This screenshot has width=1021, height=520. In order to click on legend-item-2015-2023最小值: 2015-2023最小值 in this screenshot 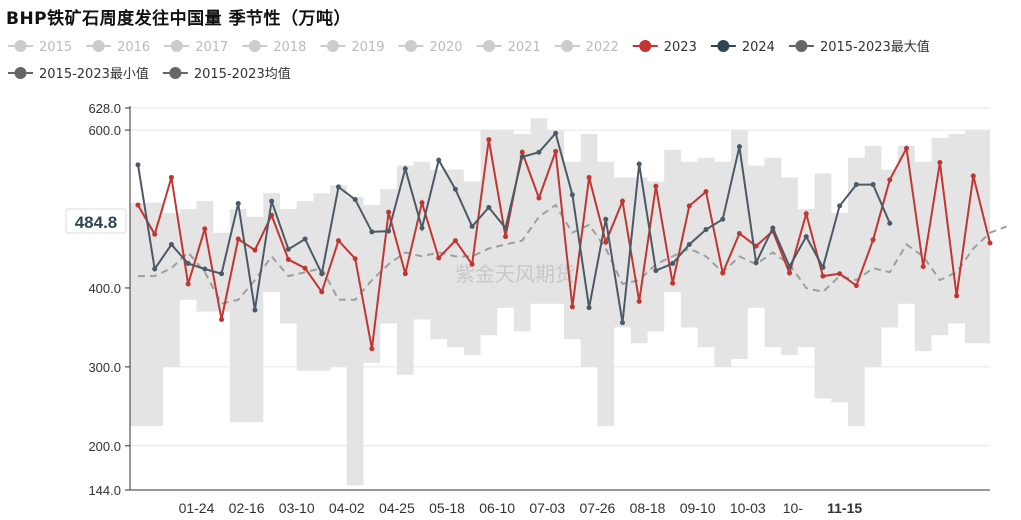, I will do `click(78, 74)`.